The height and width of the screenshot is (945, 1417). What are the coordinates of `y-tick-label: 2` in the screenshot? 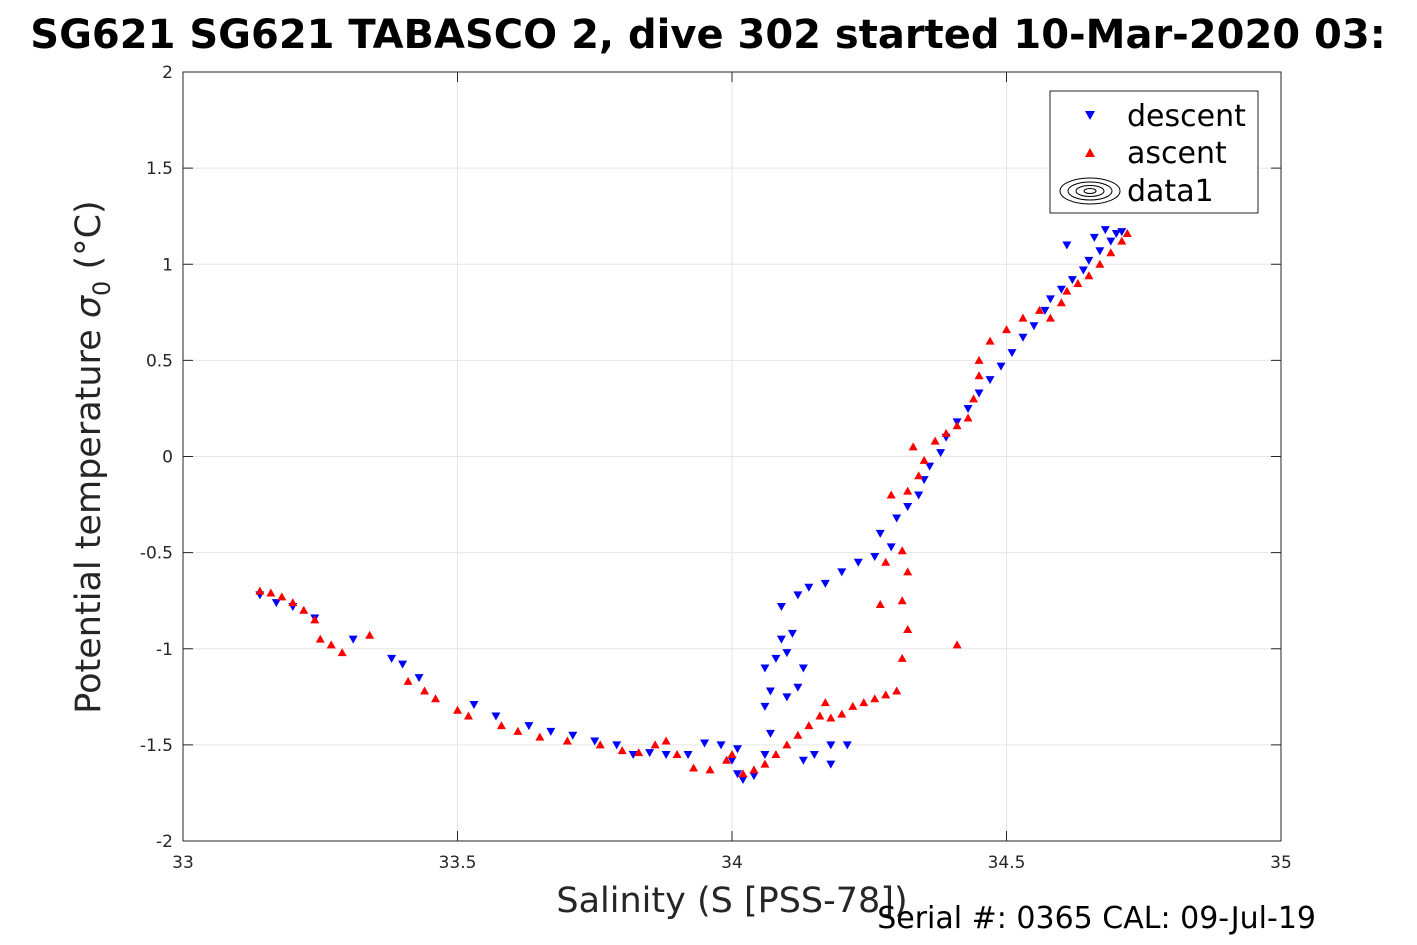 It's located at (167, 73).